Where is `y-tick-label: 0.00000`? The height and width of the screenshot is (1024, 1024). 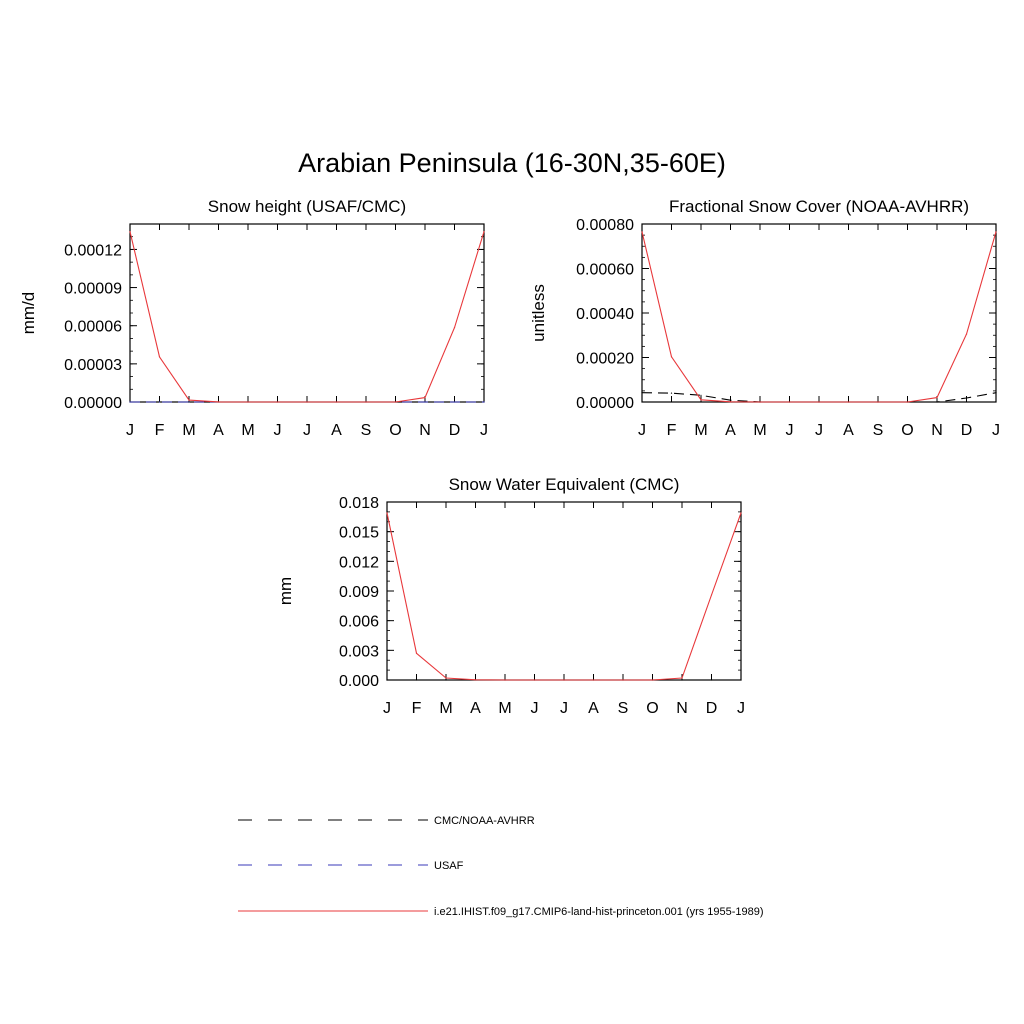
y-tick-label: 0.00000 is located at coordinates (605, 403).